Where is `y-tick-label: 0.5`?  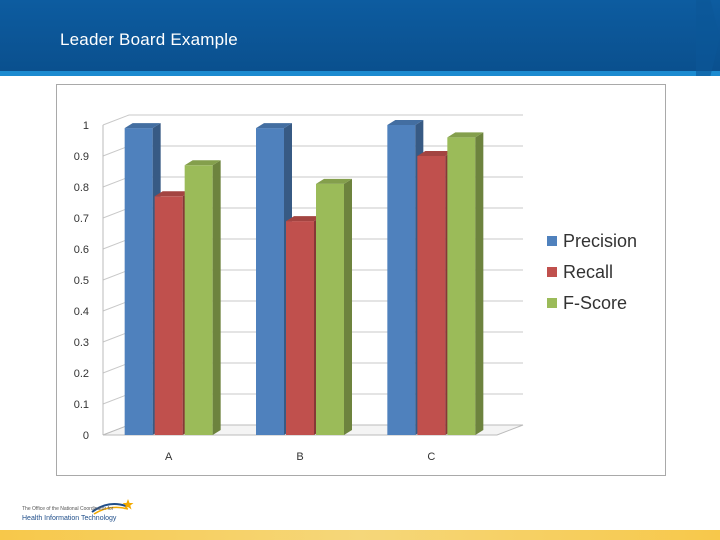
y-tick-label: 0.5 is located at coordinates (81, 281).